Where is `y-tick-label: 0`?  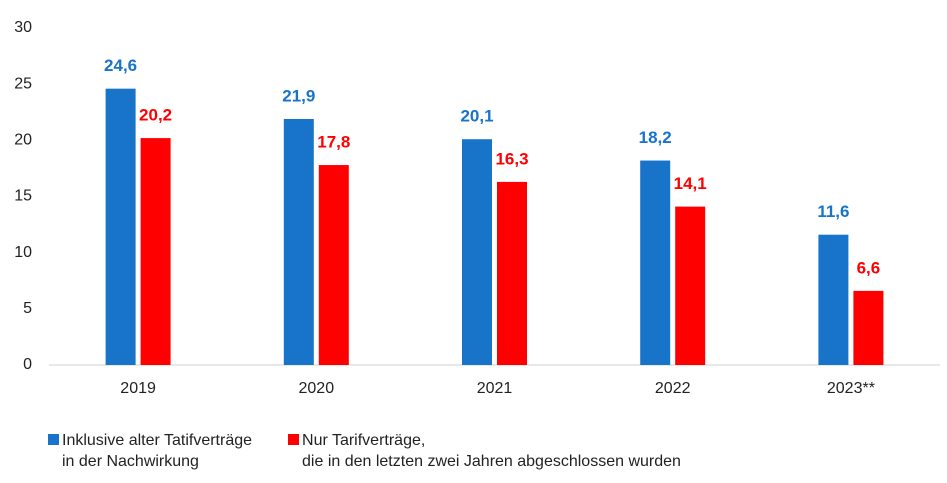 y-tick-label: 0 is located at coordinates (27, 364).